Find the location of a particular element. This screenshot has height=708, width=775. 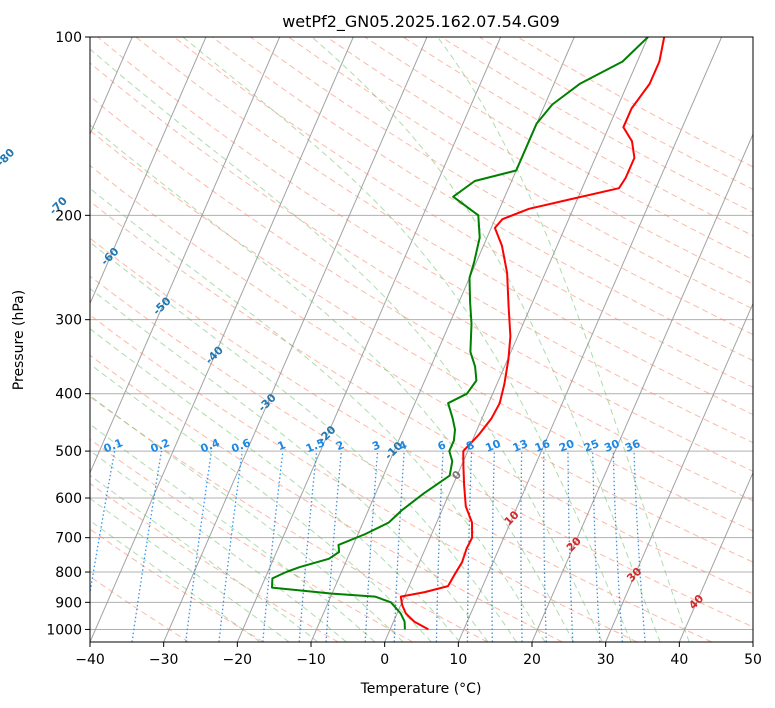

mixing-ratio-label: 10 is located at coordinates (492, 446).